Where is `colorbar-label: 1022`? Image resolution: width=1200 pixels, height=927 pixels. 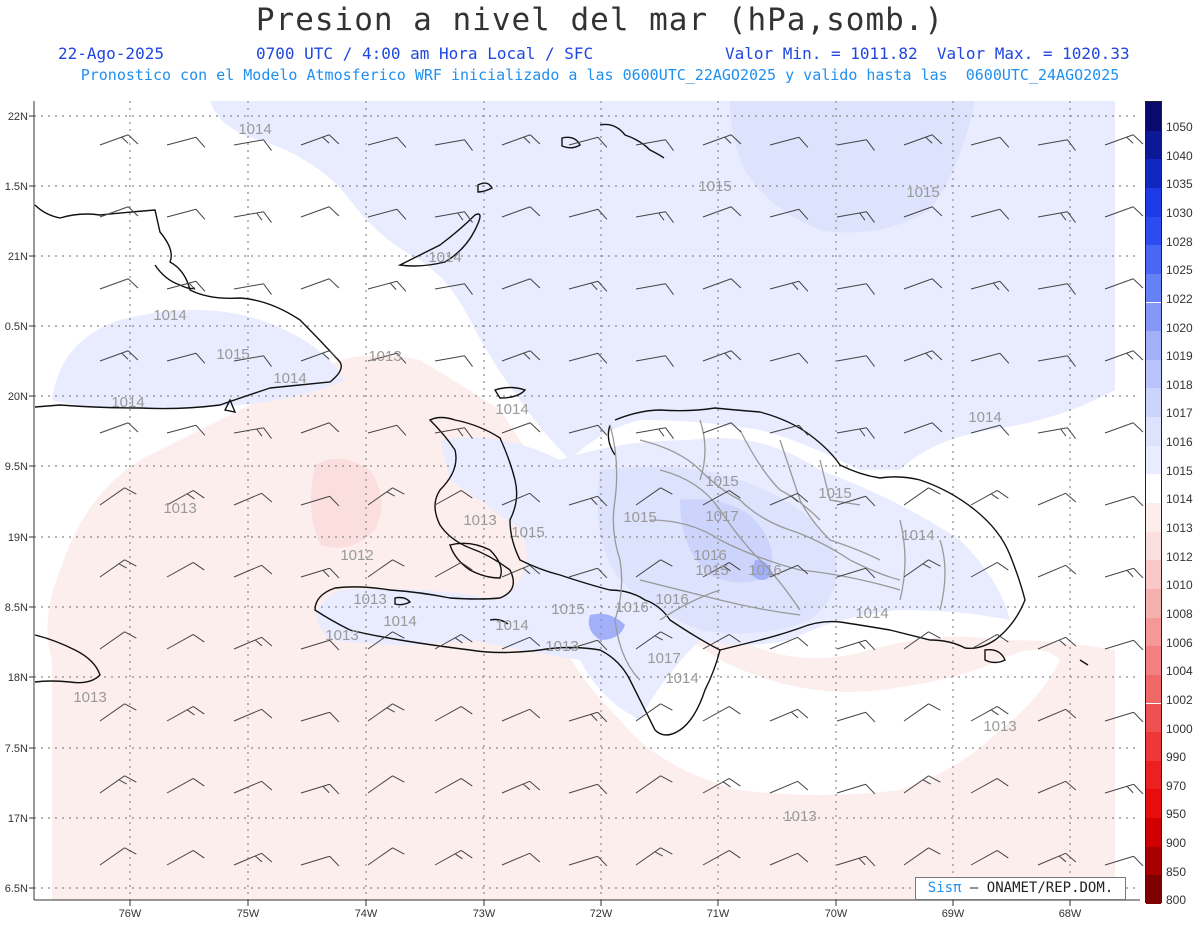 colorbar-label: 1022 is located at coordinates (1179, 298).